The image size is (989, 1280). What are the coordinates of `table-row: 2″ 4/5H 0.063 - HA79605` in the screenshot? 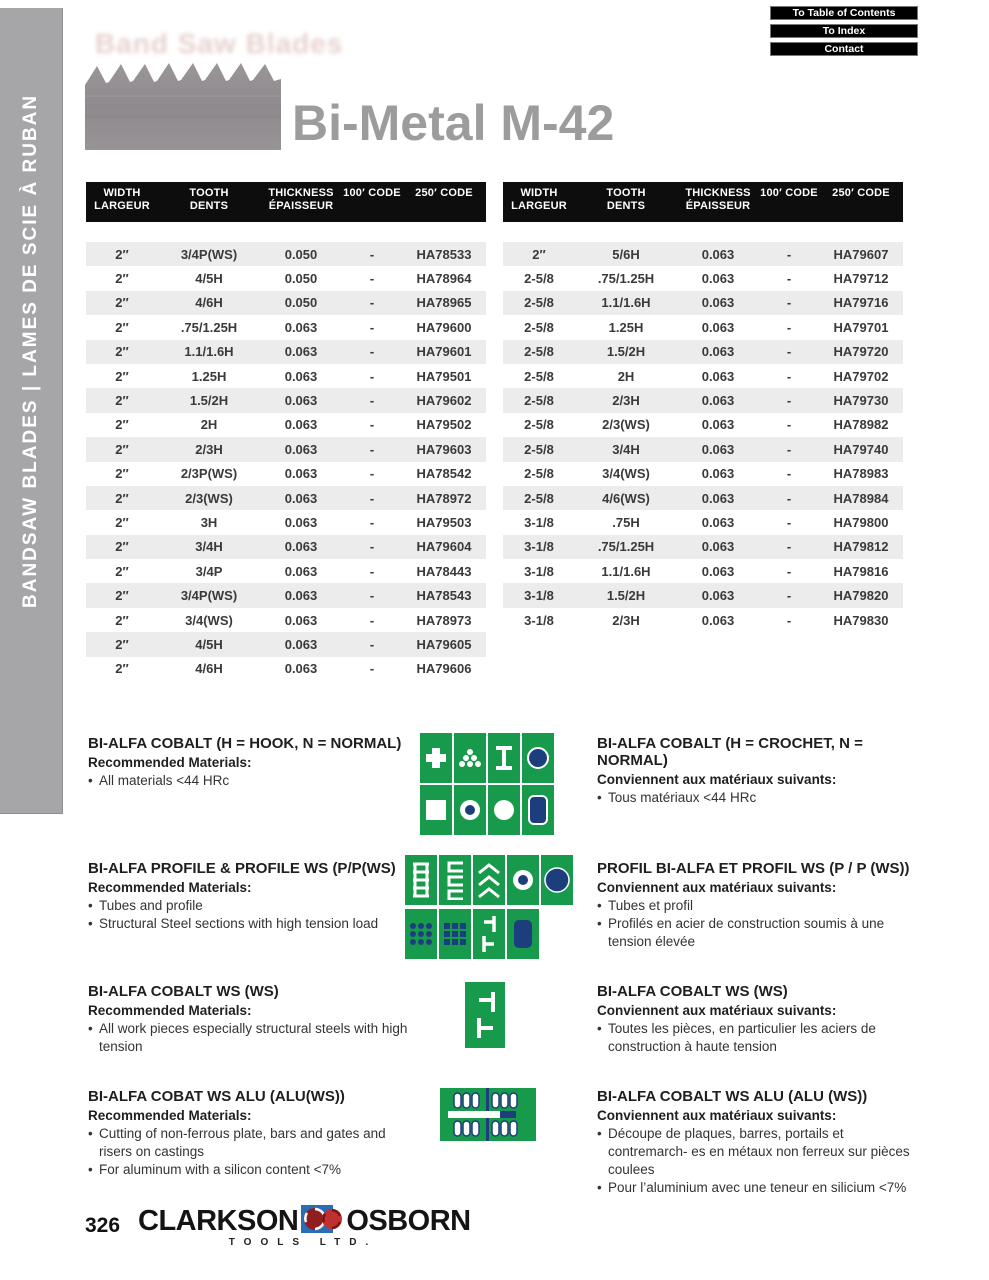 It's located at (286, 644).